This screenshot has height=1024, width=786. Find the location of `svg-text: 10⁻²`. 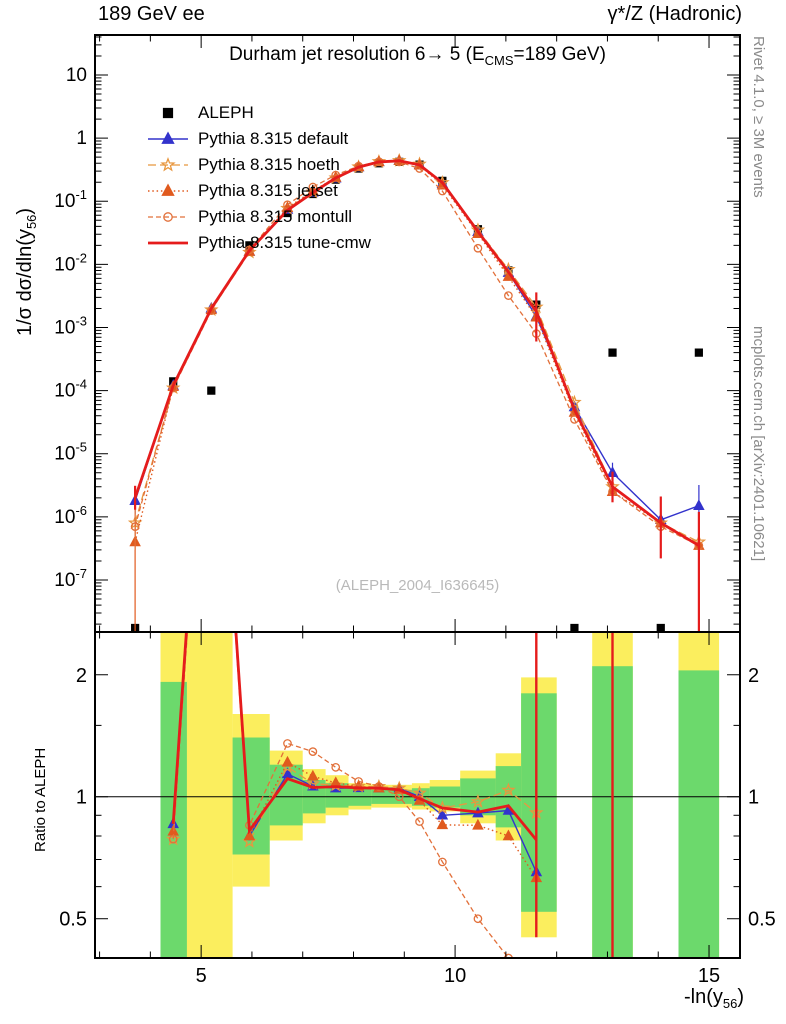

svg-text: 10⁻² is located at coordinates (70, 262).